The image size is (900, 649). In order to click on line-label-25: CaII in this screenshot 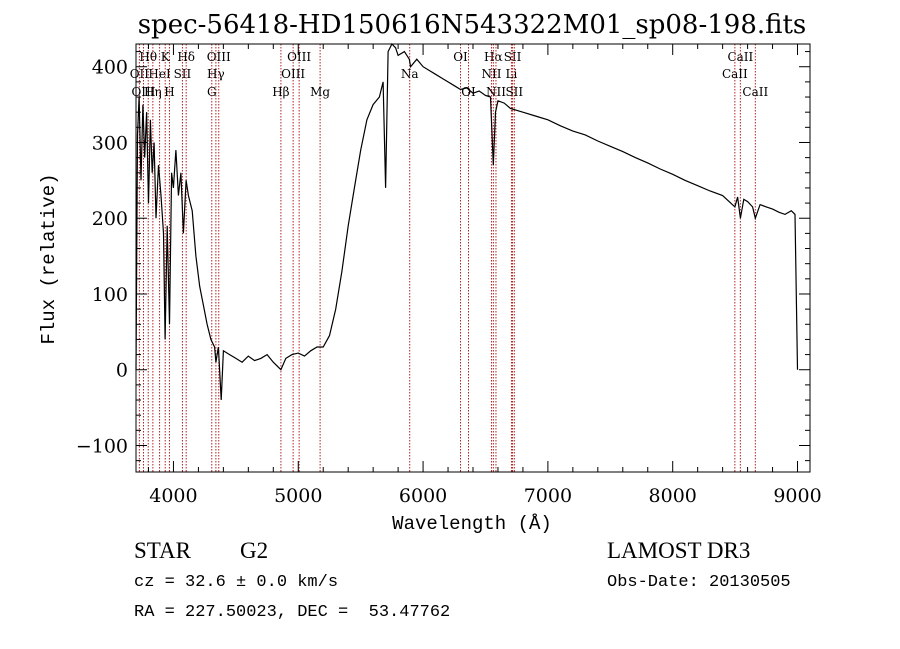, I will do `click(740, 57)`.